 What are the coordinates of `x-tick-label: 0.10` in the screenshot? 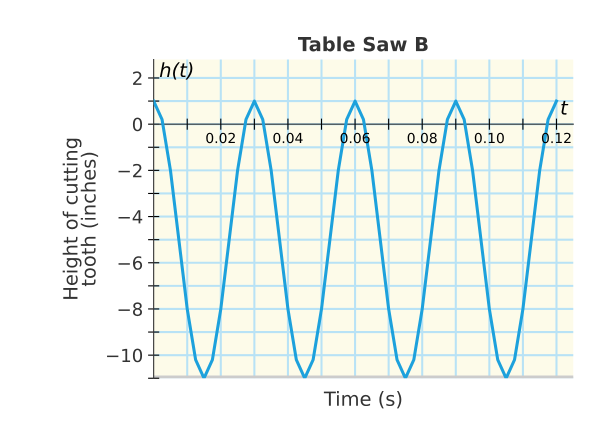 It's located at (489, 138).